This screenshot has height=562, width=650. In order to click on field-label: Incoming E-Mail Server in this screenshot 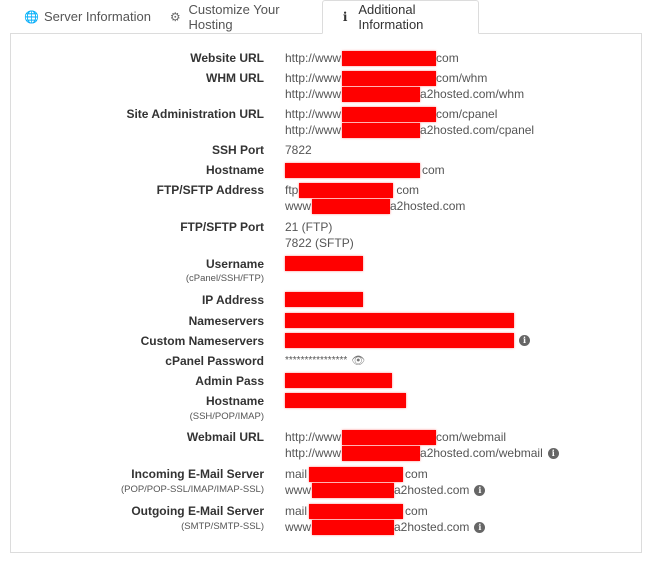, I will do `click(197, 474)`.